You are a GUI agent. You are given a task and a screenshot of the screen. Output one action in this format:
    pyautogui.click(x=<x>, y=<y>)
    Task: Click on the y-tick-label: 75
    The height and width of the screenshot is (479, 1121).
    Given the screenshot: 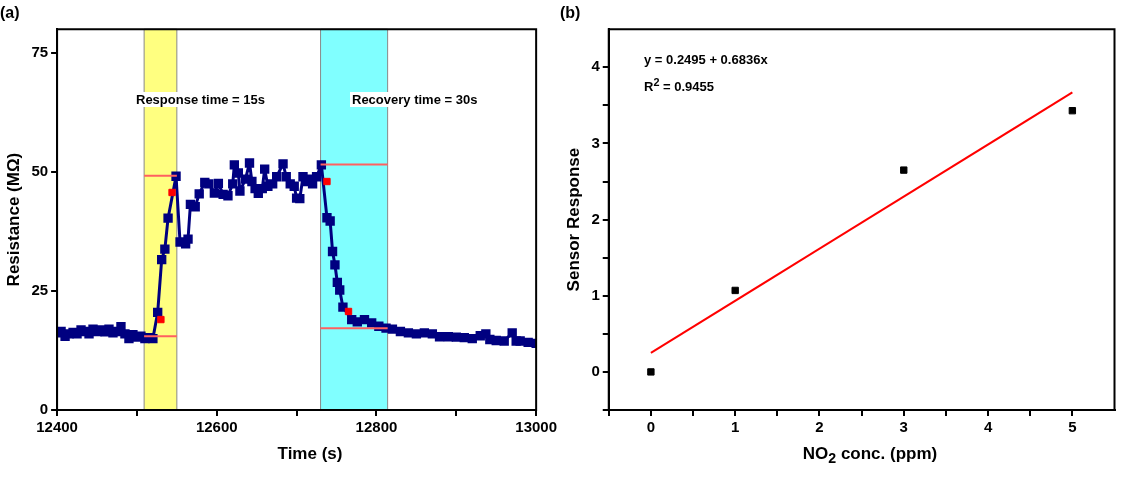 What is the action you would take?
    pyautogui.click(x=40, y=52)
    